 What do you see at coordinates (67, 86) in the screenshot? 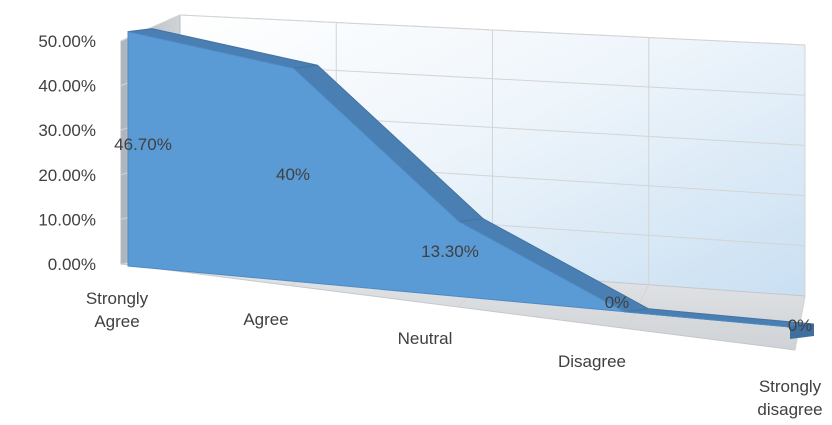
I see `y-tick-label: 40.00%` at bounding box center [67, 86].